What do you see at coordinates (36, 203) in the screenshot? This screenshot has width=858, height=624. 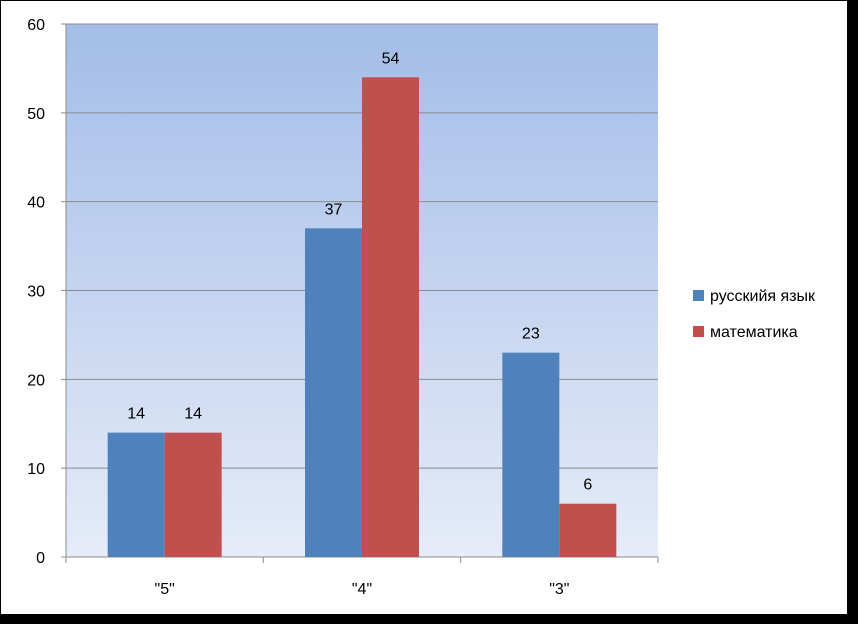 I see `y-tick-label: 40` at bounding box center [36, 203].